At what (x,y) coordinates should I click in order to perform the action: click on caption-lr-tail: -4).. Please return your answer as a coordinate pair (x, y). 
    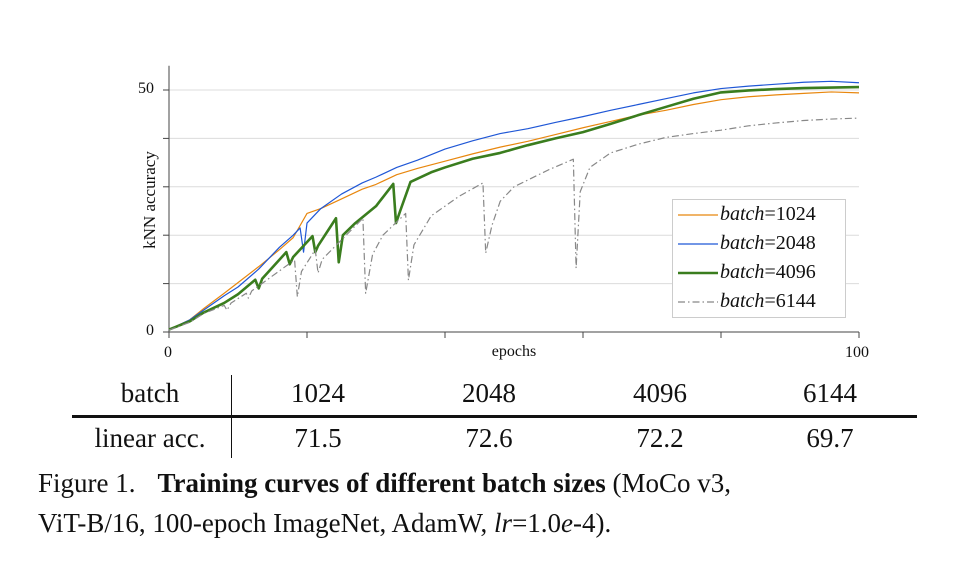
    Looking at the image, I should click on (592, 523).